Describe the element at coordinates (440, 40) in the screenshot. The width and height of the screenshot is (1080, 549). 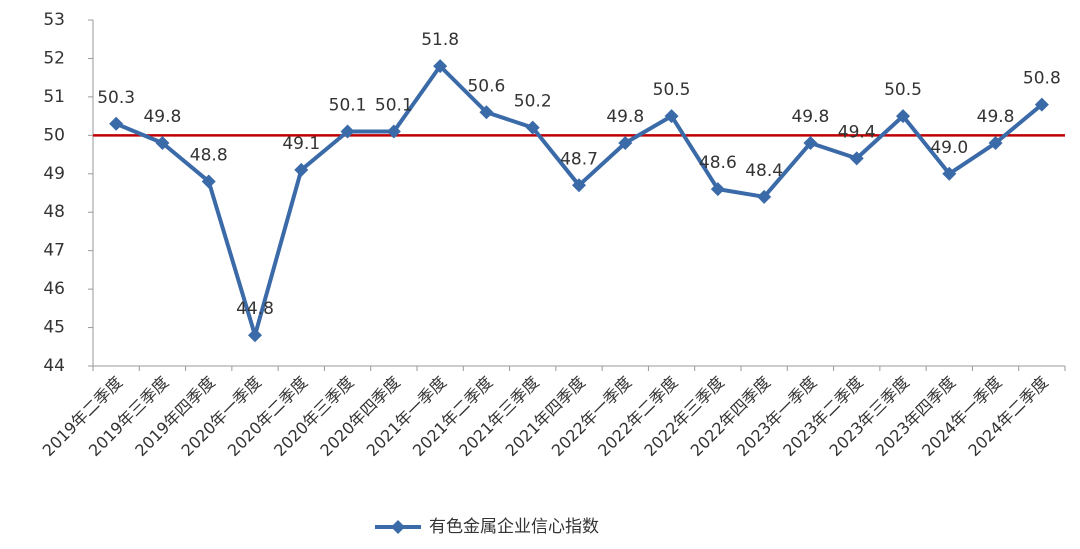
I see `data-label: 51.8` at that location.